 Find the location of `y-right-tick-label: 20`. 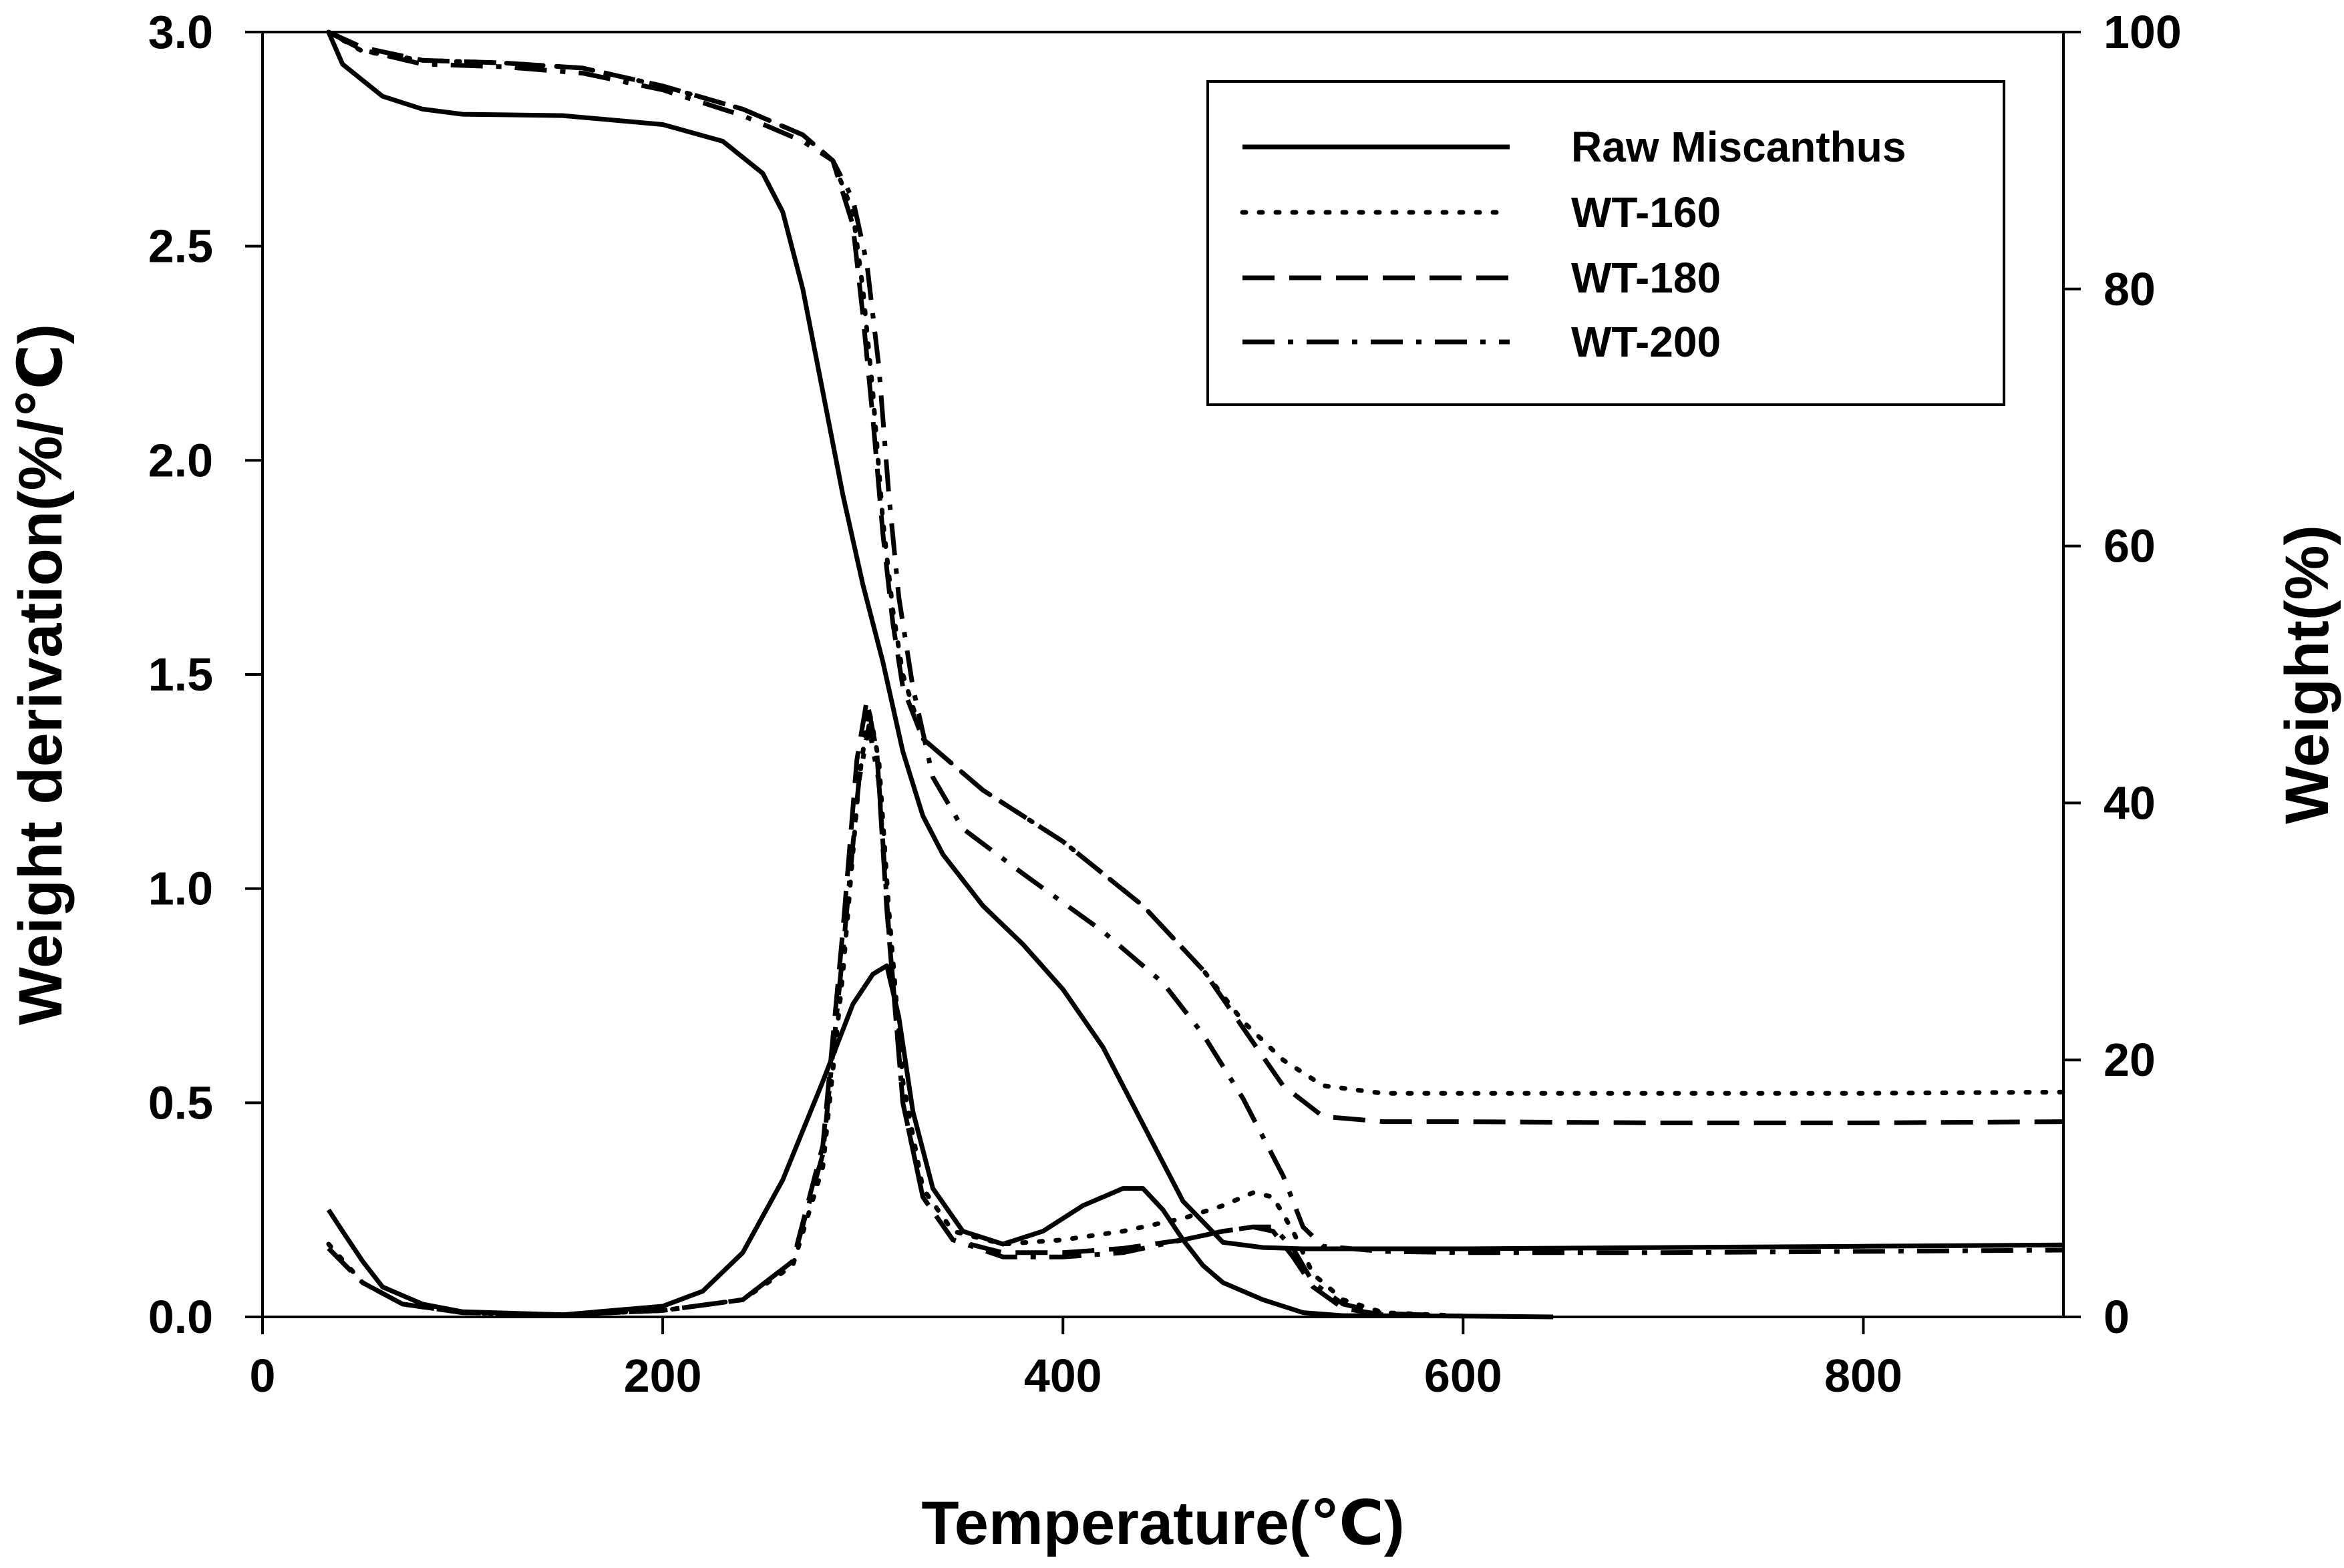

y-right-tick-label: 20 is located at coordinates (2130, 1060).